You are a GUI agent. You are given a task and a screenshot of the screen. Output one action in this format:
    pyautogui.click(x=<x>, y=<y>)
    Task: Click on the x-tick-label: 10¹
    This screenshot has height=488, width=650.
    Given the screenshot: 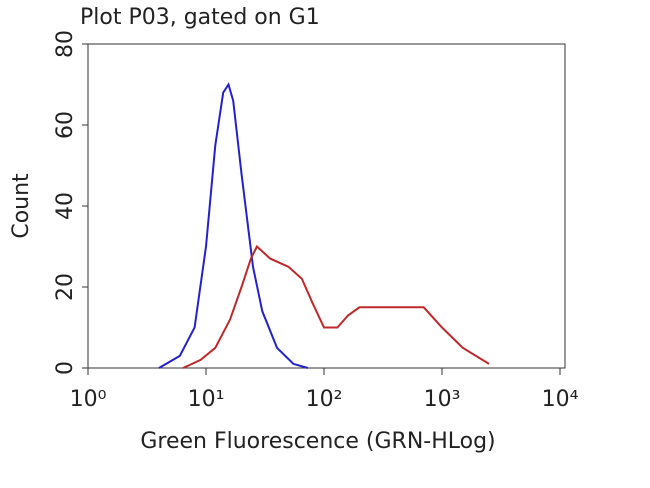 What is the action you would take?
    pyautogui.click(x=206, y=399)
    